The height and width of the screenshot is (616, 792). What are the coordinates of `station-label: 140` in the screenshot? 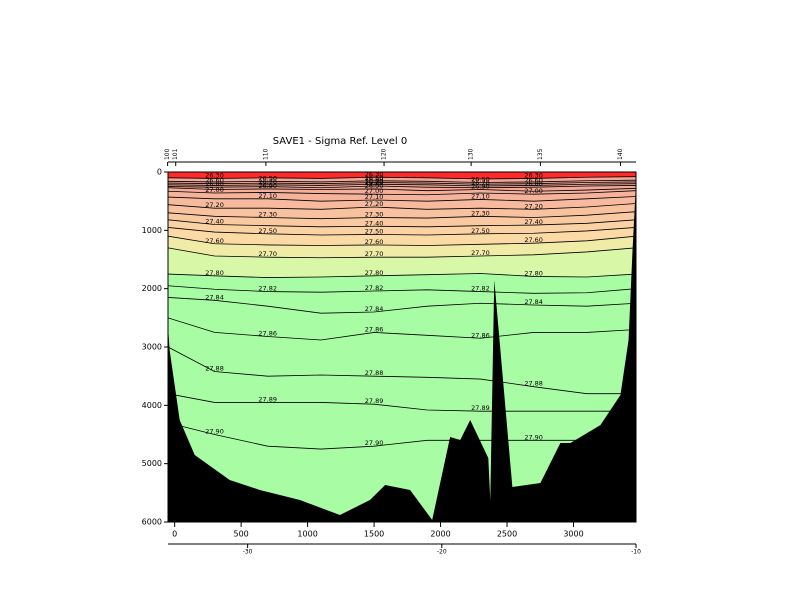 It's located at (620, 154).